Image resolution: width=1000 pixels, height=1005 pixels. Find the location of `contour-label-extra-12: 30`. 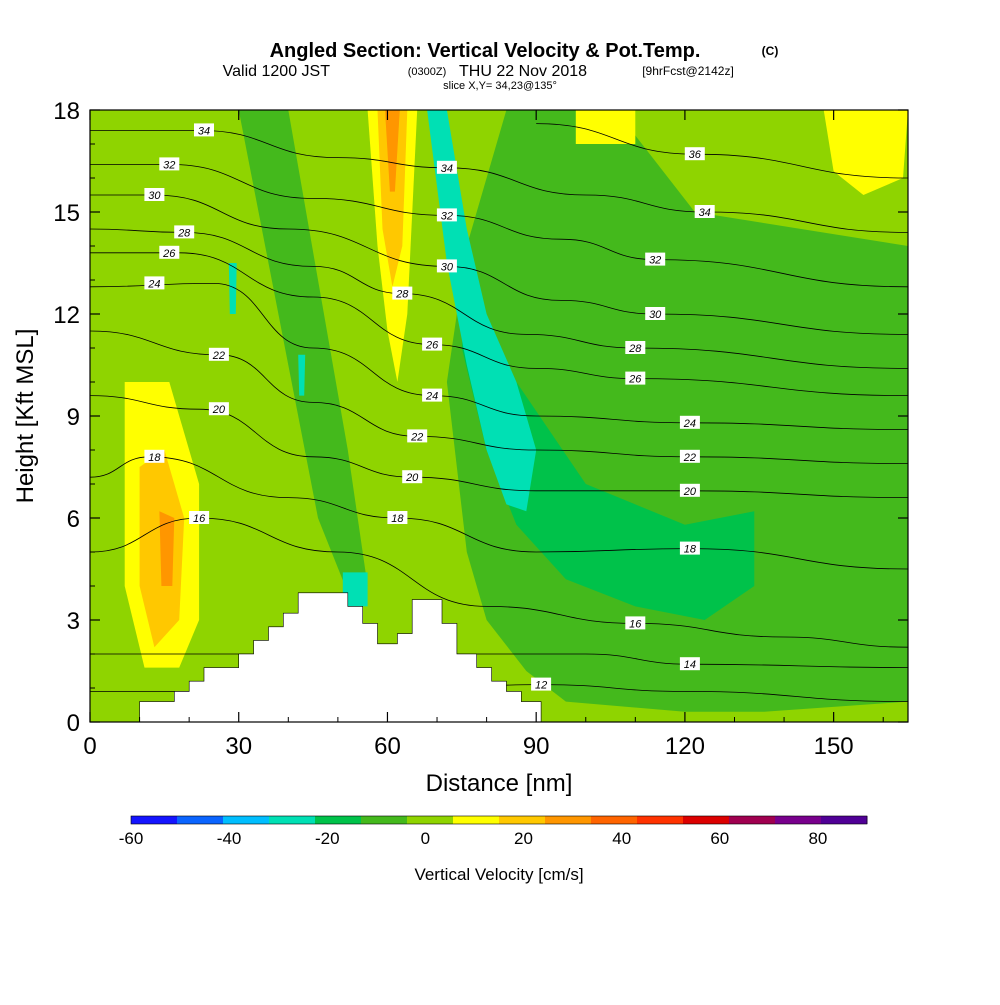

contour-label-extra-12: 30 is located at coordinates (446, 266).